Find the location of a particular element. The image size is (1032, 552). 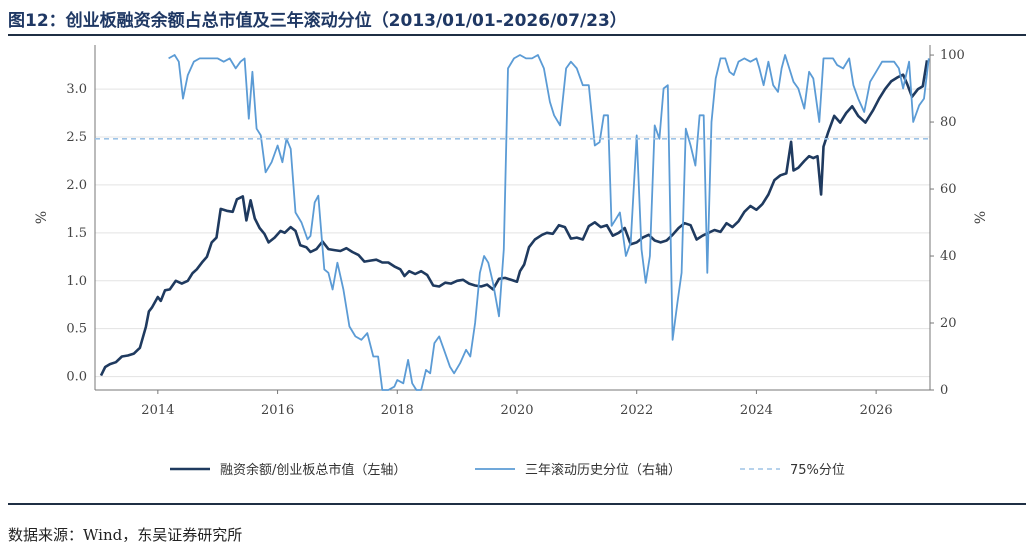

legend-label-2: 三年滚动历史分位（右轴） is located at coordinates (603, 470).